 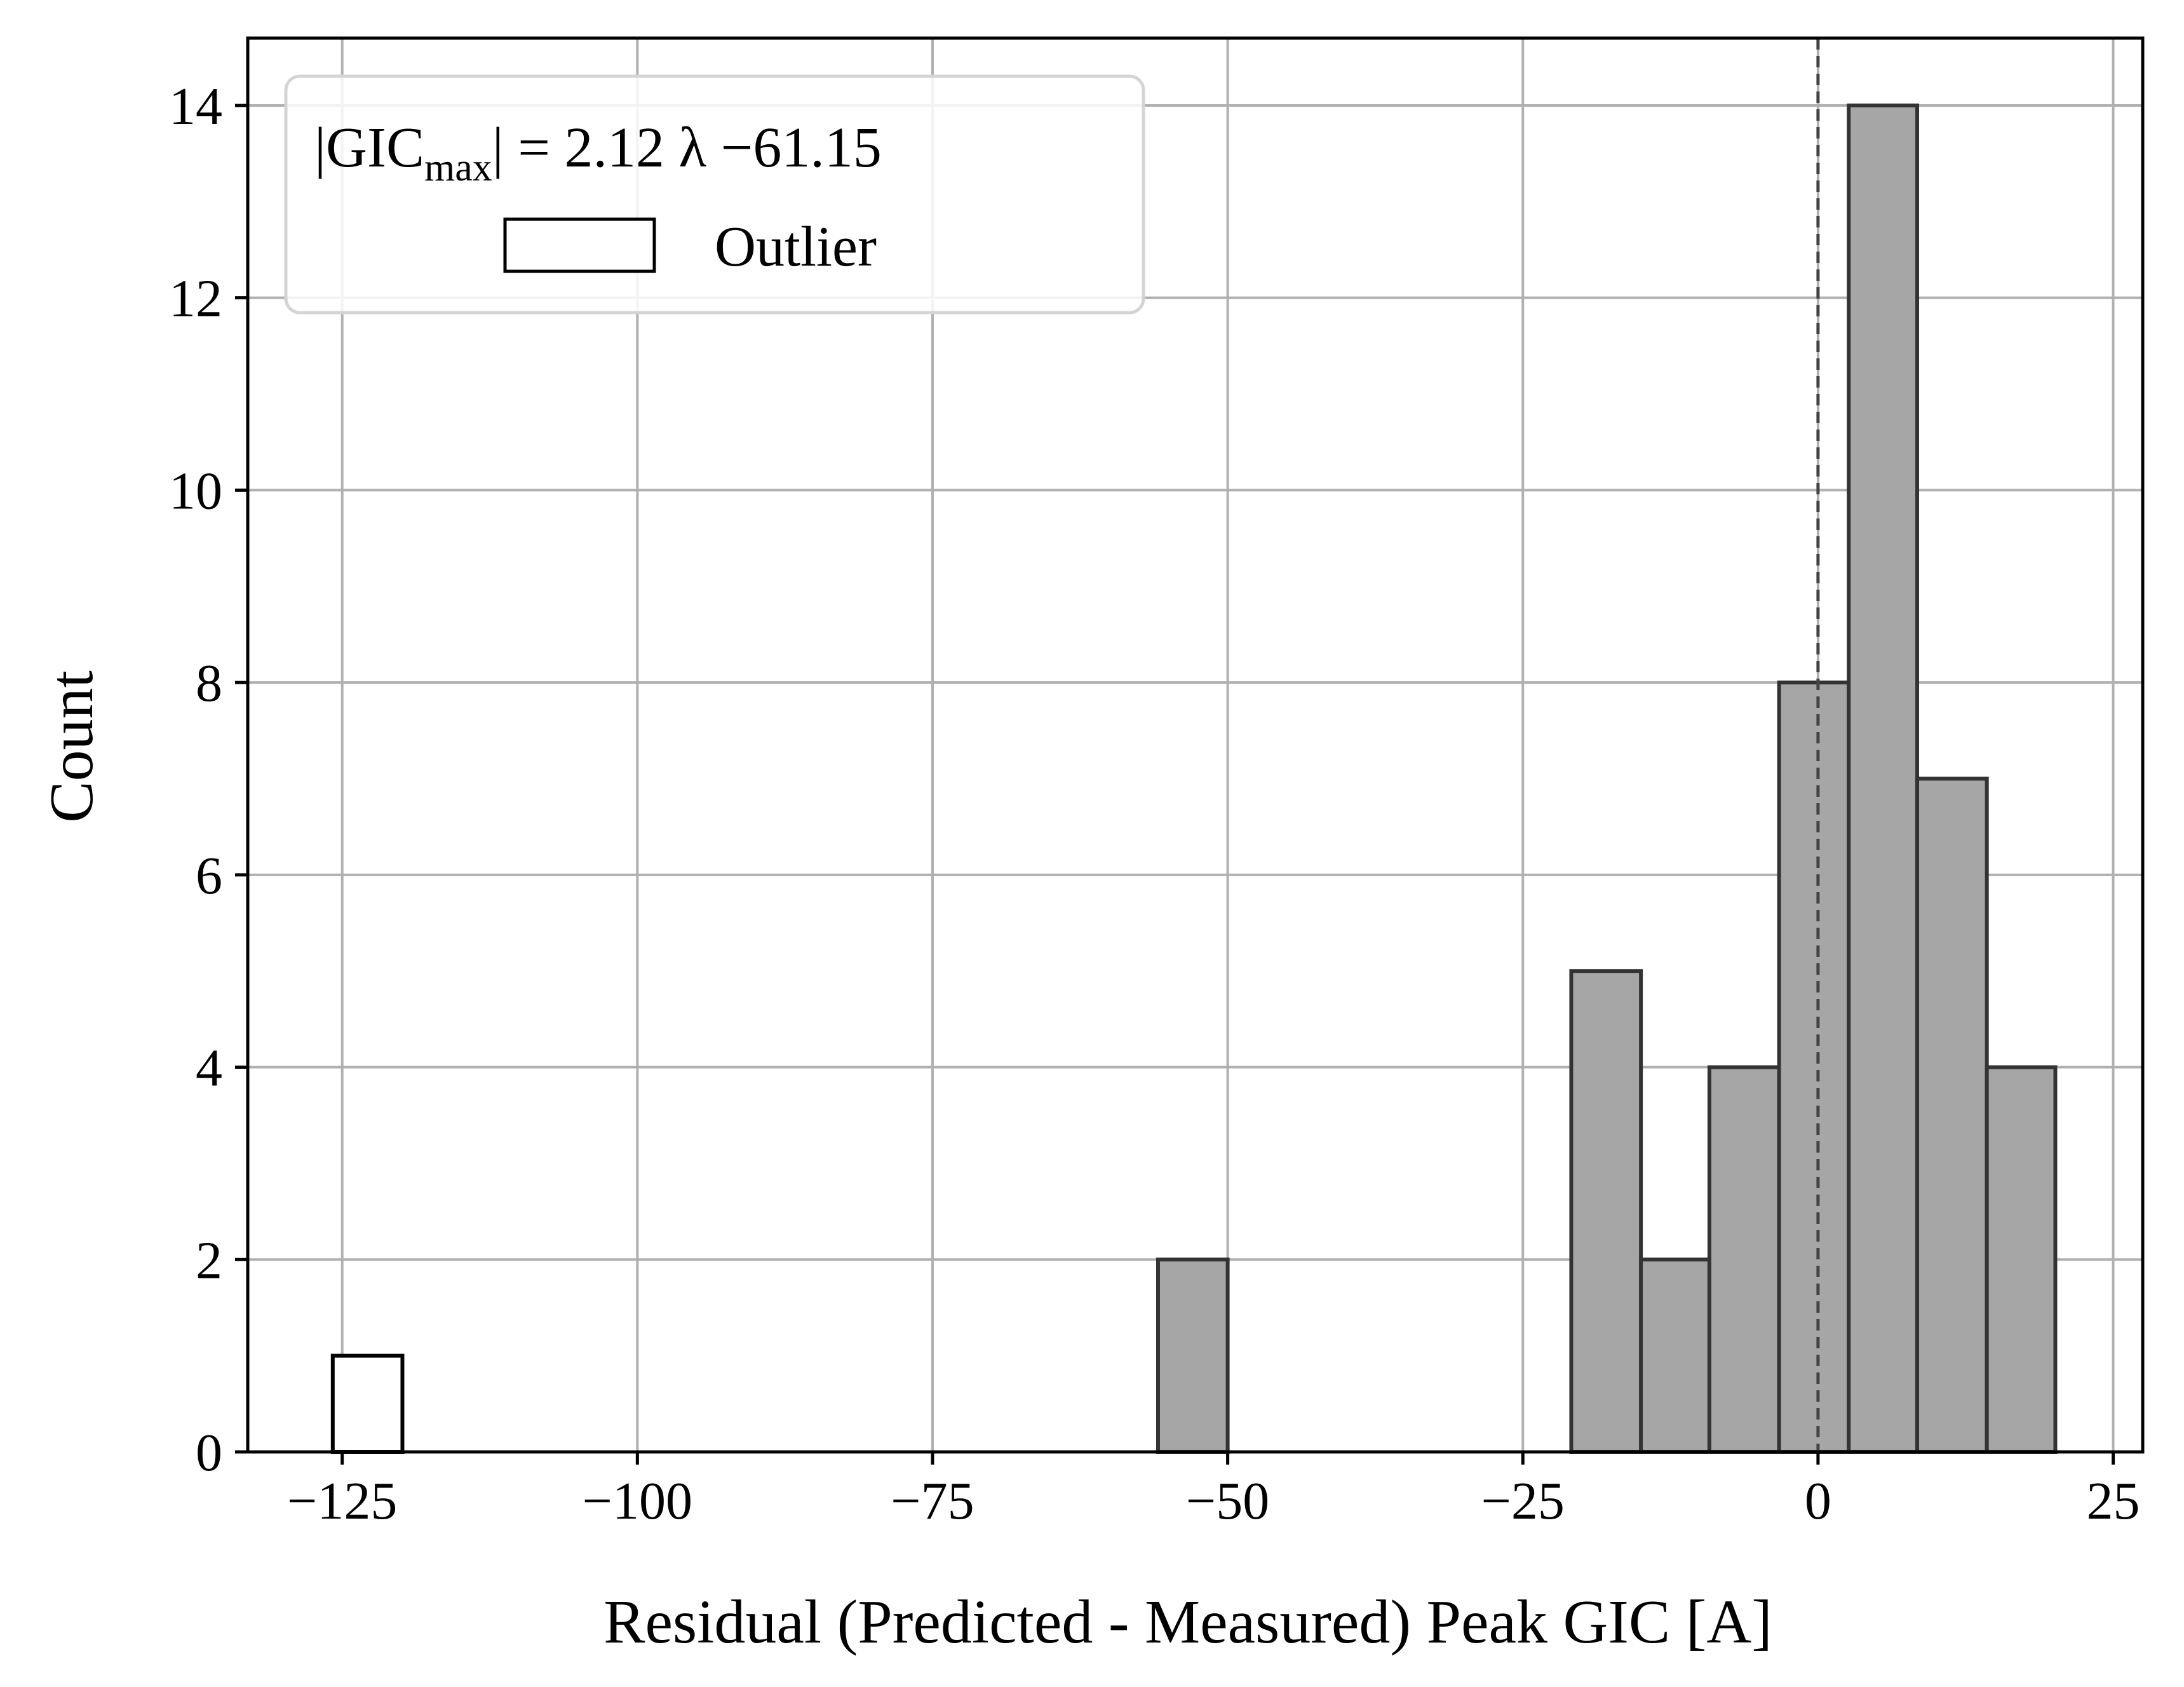 What do you see at coordinates (1523, 1501) in the screenshot?
I see `x-tick-label-4: −25` at bounding box center [1523, 1501].